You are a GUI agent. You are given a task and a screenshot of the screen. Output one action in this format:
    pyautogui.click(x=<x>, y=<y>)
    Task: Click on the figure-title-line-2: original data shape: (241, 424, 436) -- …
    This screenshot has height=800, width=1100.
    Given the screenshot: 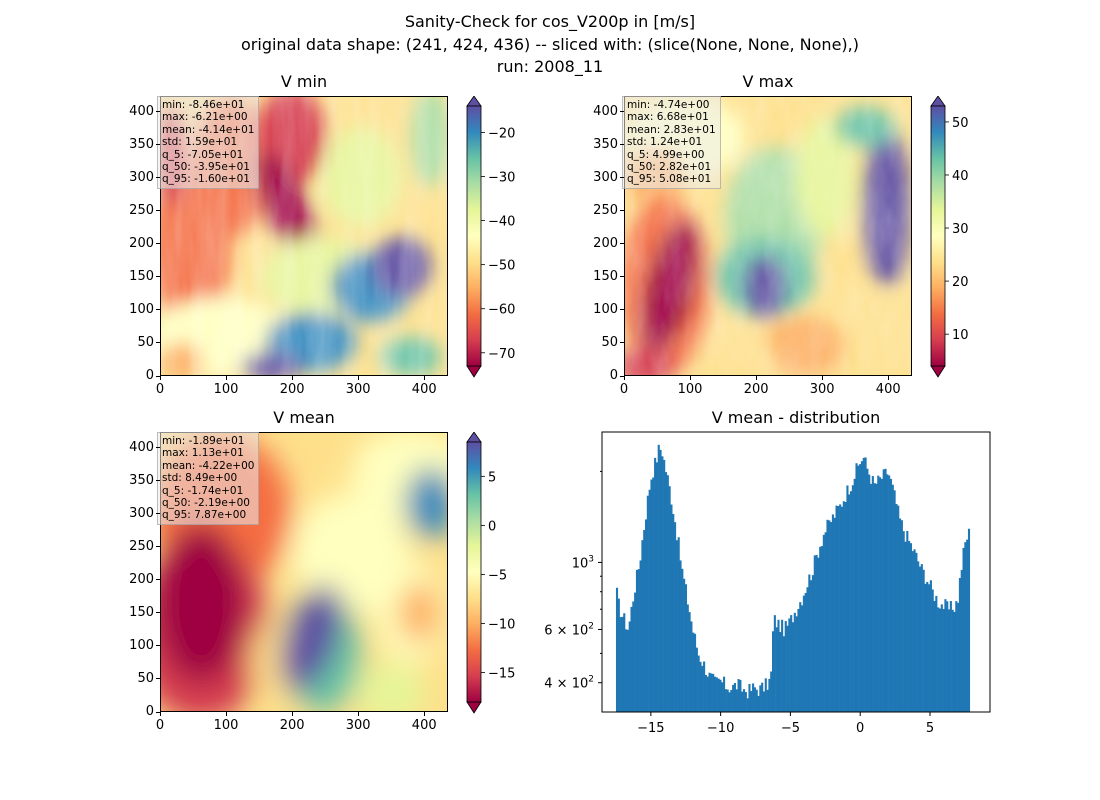 What is the action you would take?
    pyautogui.click(x=550, y=44)
    